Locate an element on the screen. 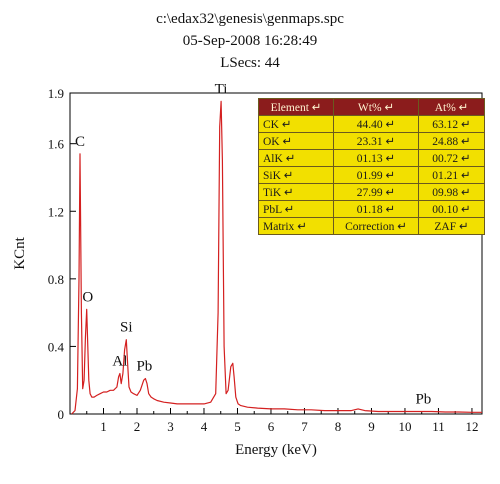  x-tick-label: 7 is located at coordinates (304, 426).